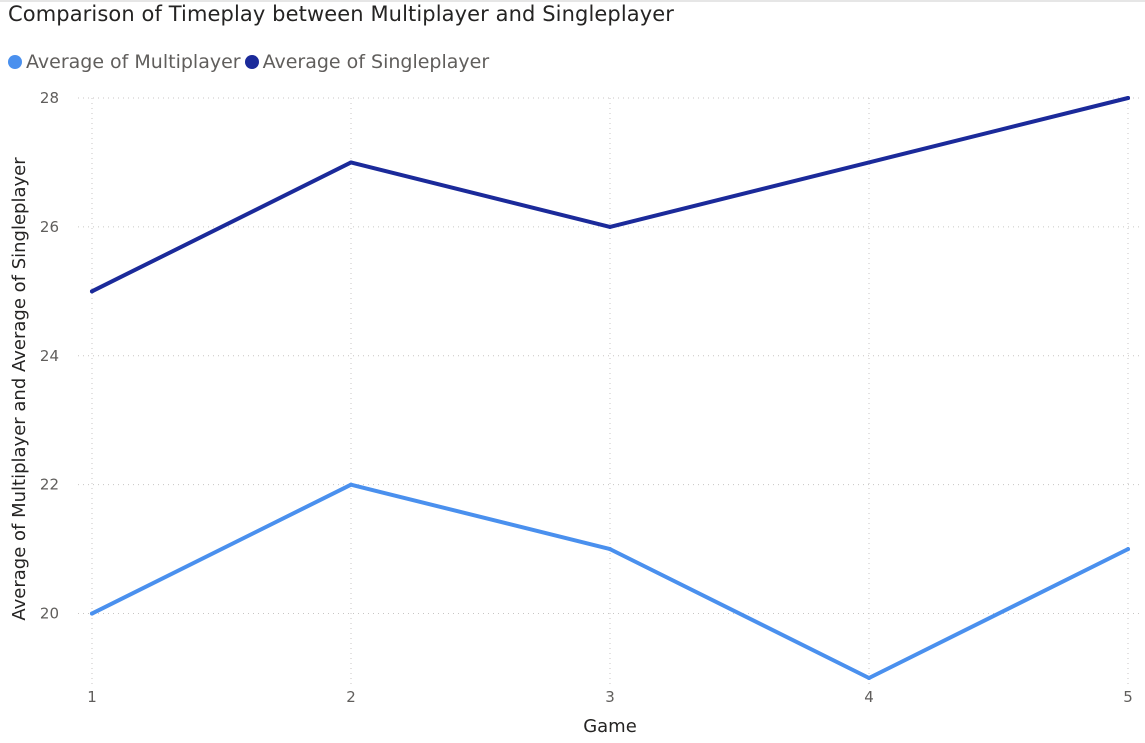  Describe the element at coordinates (376, 62) in the screenshot. I see `legend-label-singleplayer: Average of Singleplayer` at that location.